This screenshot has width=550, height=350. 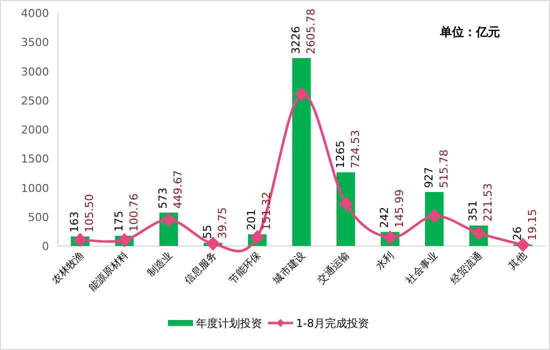 I want to click on x-tick-label: 其他, so click(x=517, y=261).